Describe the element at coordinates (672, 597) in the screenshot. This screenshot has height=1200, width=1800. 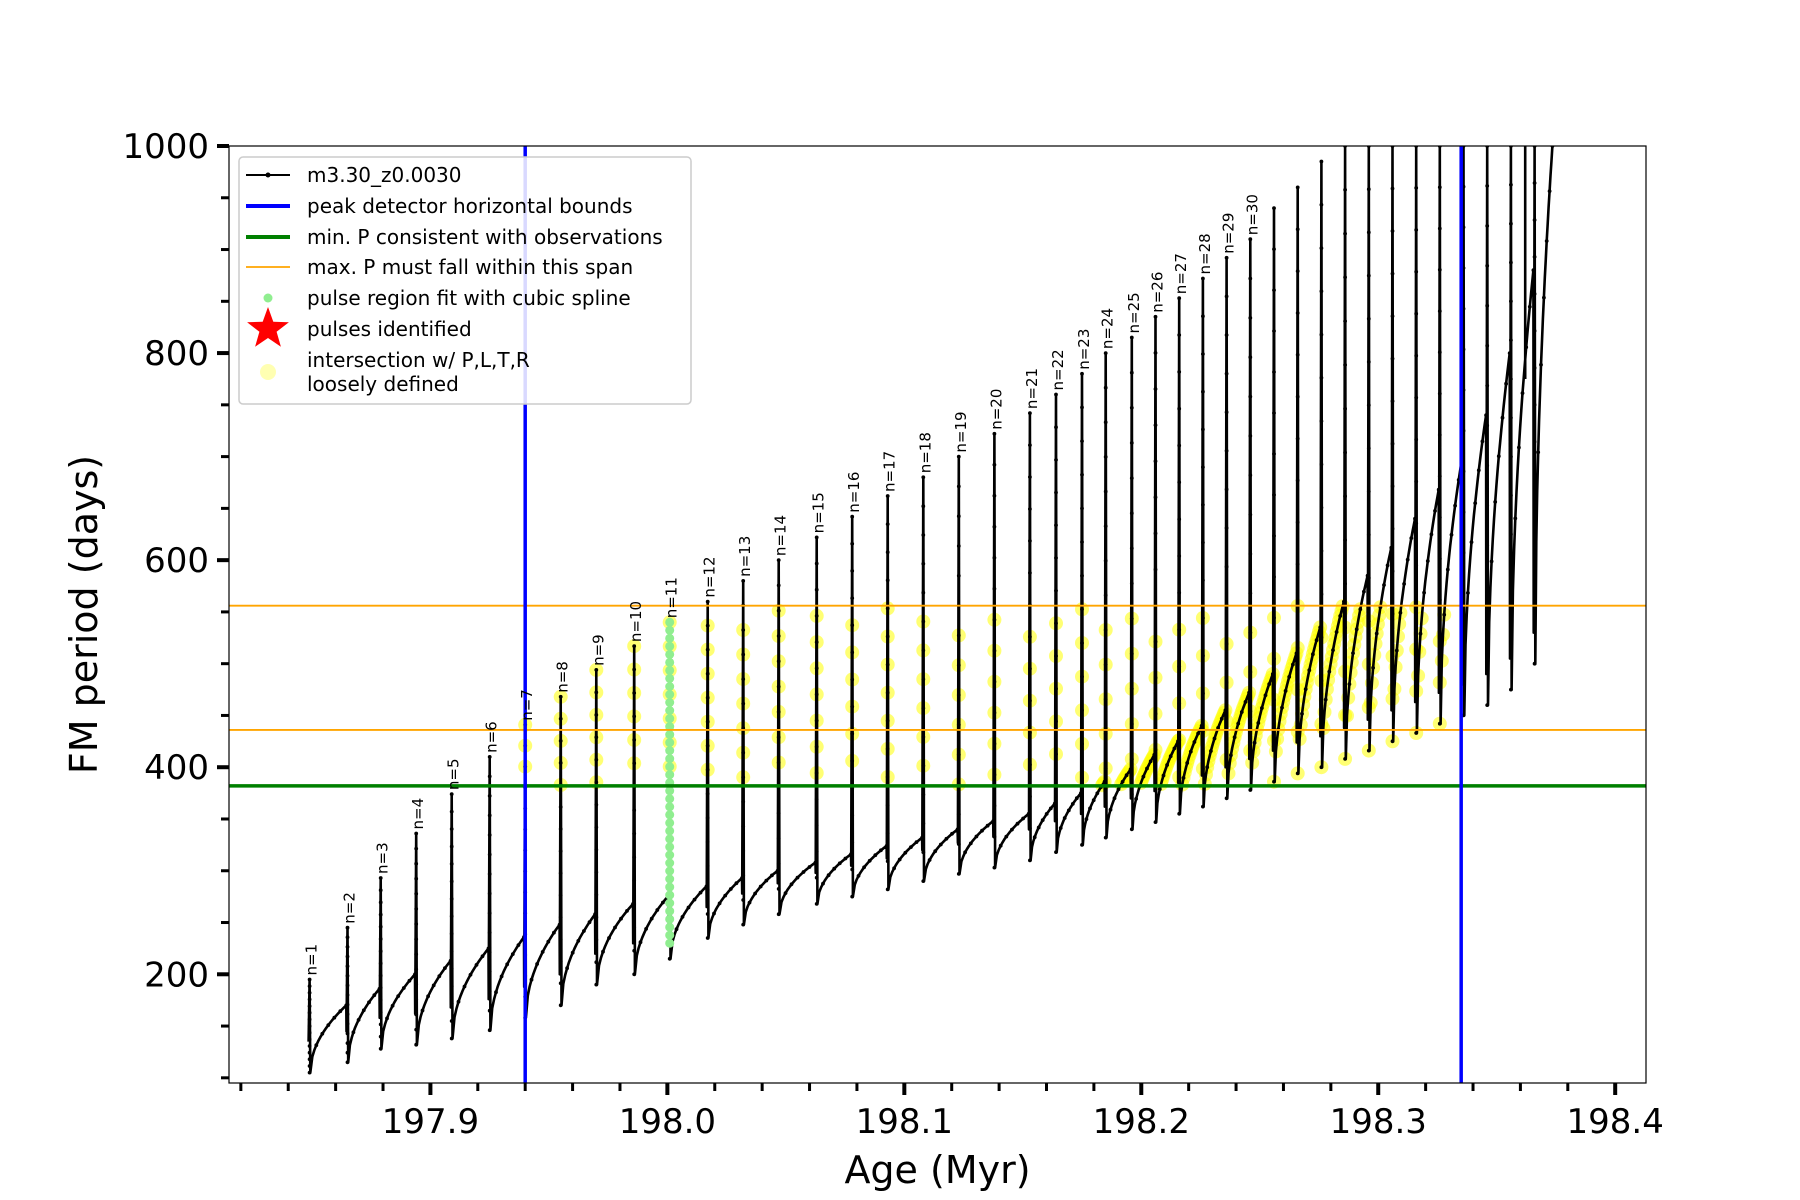
I see `pulse-label: n=11` at that location.